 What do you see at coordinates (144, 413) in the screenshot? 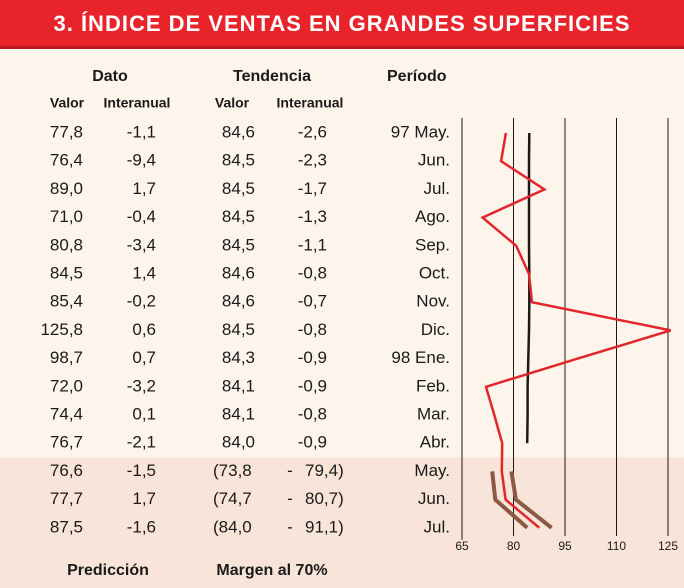
I see `dato-interanual: 0,1` at bounding box center [144, 413].